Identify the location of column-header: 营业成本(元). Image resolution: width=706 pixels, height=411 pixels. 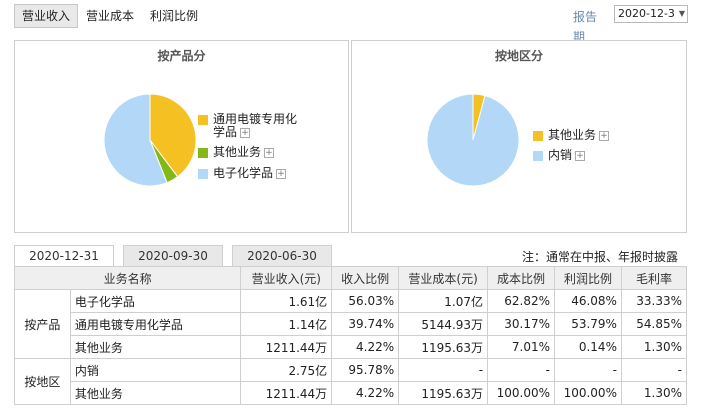
(443, 278).